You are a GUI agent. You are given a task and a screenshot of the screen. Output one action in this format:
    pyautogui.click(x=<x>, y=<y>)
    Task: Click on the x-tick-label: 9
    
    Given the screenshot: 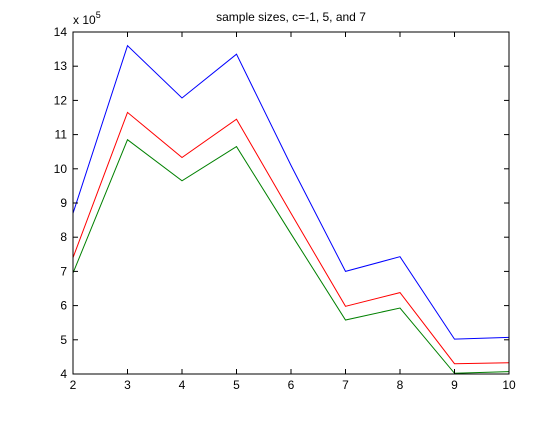 What is the action you would take?
    pyautogui.click(x=454, y=385)
    